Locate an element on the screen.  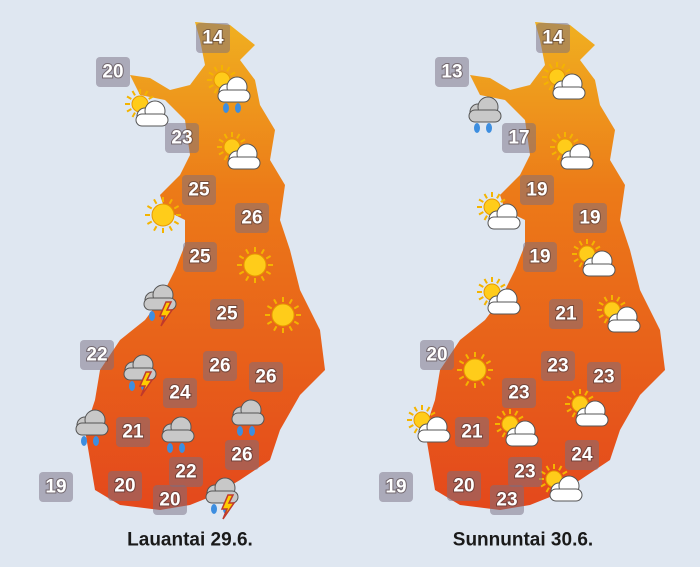
temperature: 20 is located at coordinates (124, 486).